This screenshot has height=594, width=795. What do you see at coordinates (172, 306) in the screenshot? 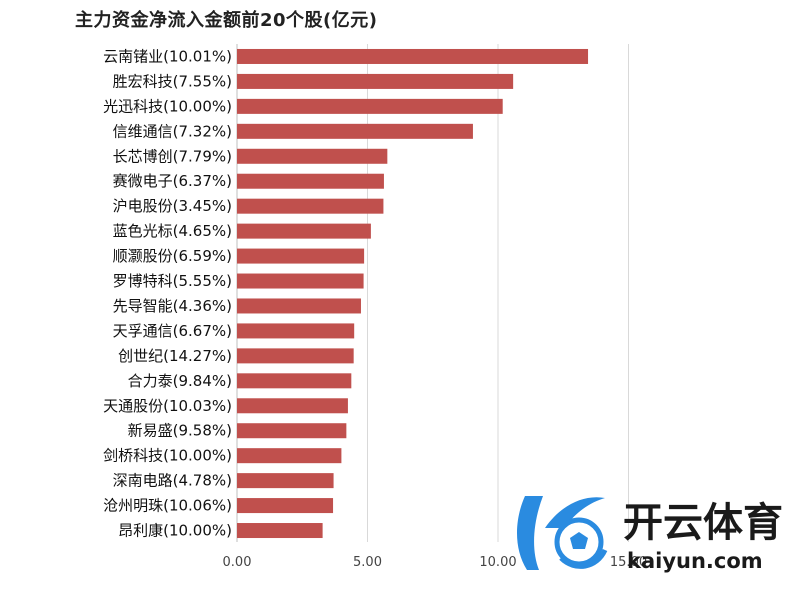
I see `category-label: 先导智能(4.36%)` at bounding box center [172, 306].